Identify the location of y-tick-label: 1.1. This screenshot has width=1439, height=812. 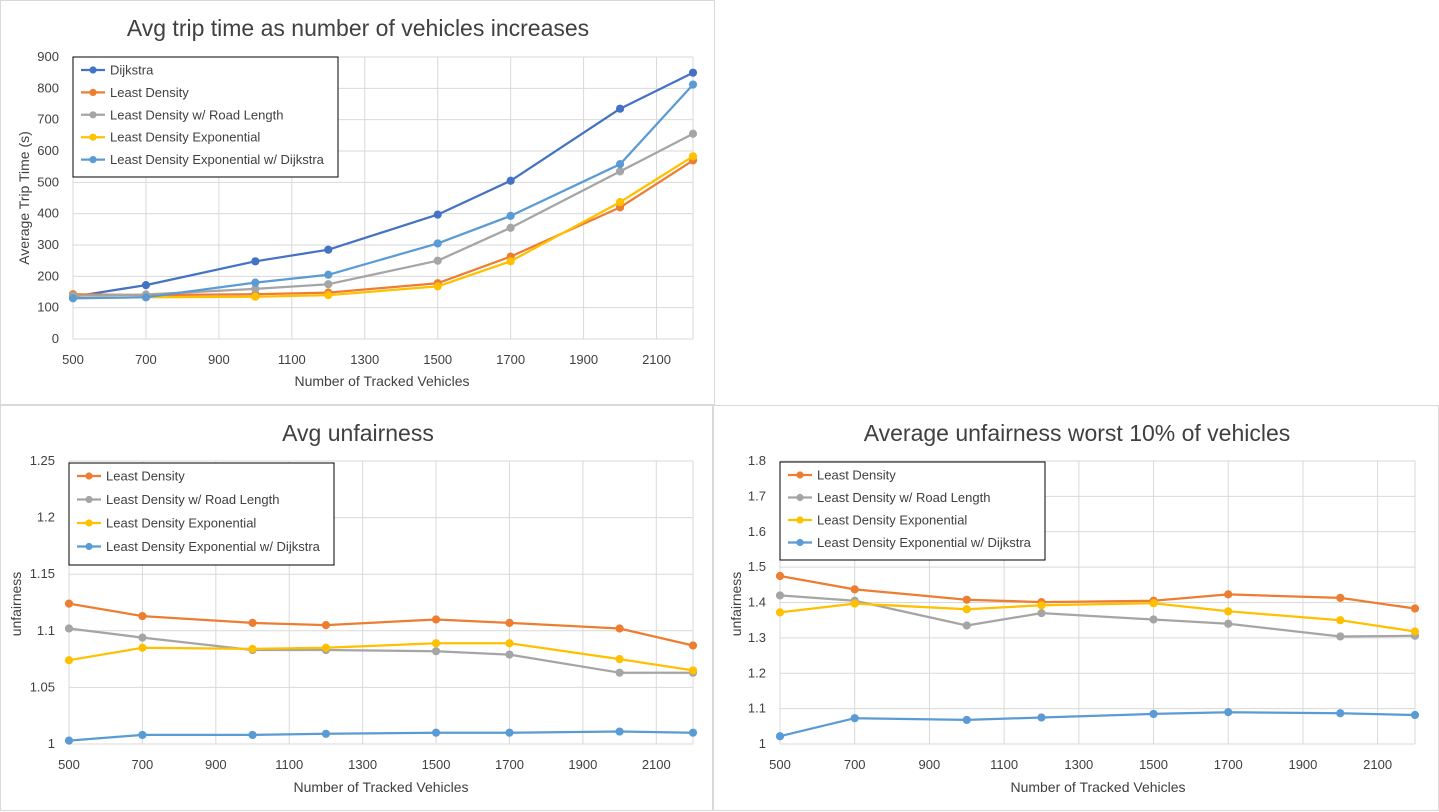
(757, 708).